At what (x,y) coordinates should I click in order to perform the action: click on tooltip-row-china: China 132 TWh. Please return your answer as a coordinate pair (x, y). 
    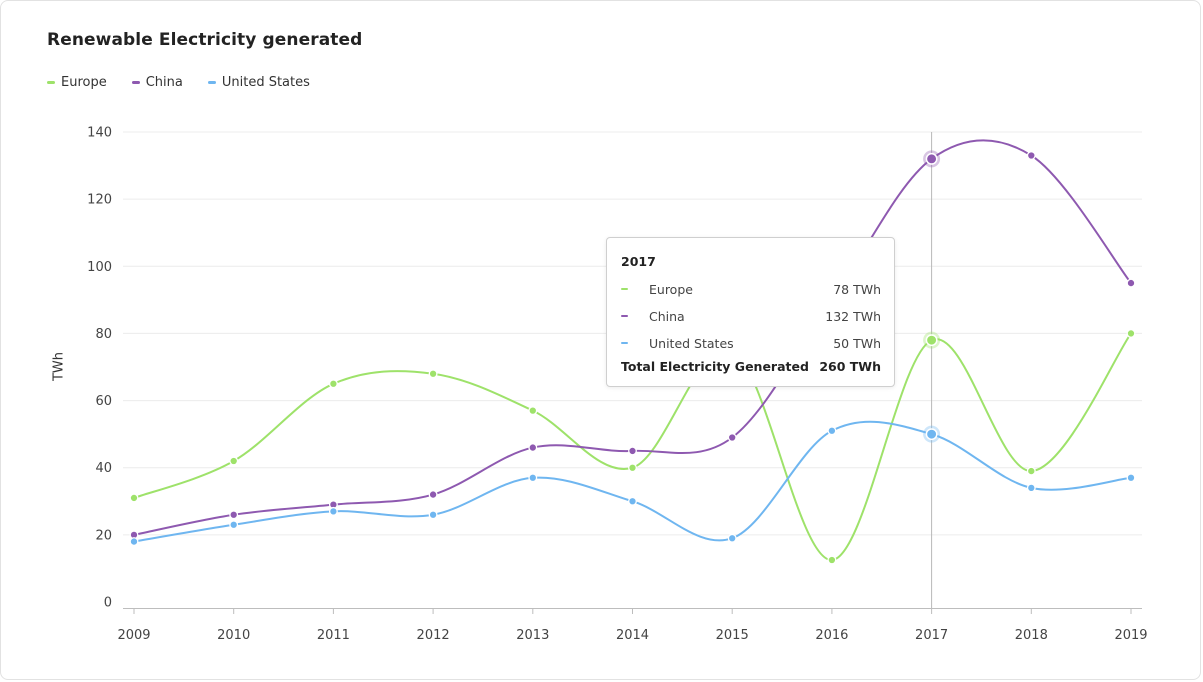
    Looking at the image, I should click on (751, 316).